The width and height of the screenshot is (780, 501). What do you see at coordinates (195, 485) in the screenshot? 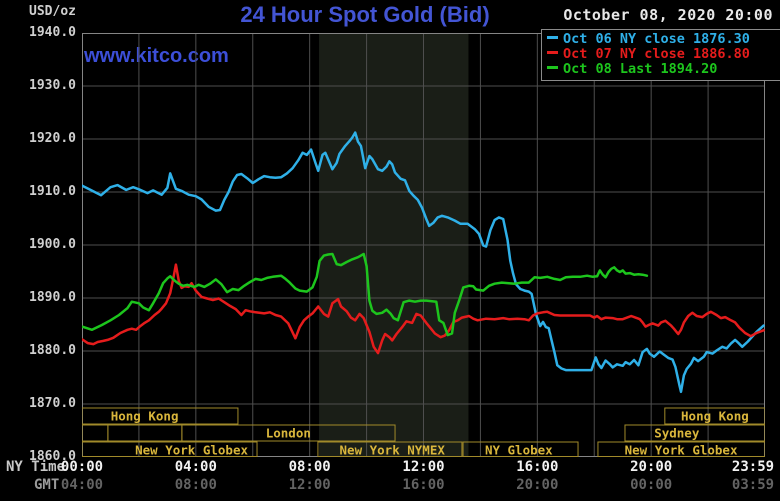
I see `gmt-tick: 08:00` at bounding box center [195, 485].